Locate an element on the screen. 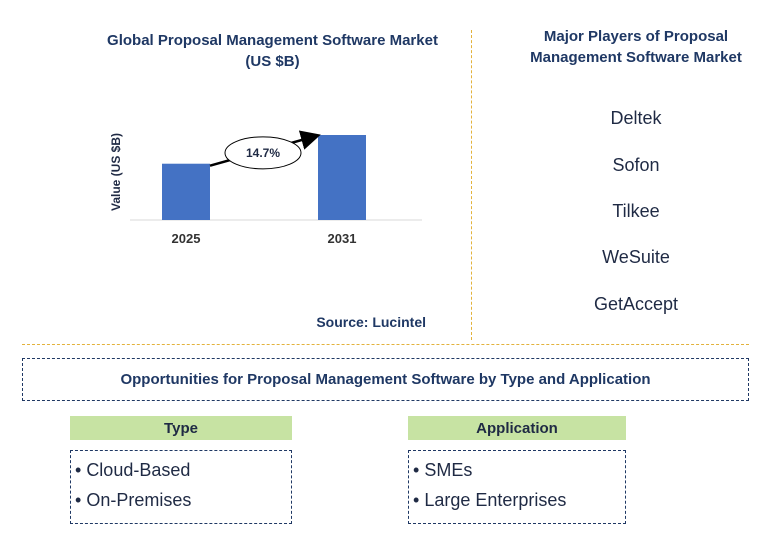 The height and width of the screenshot is (545, 769). cagr-ellipse is located at coordinates (263, 153).